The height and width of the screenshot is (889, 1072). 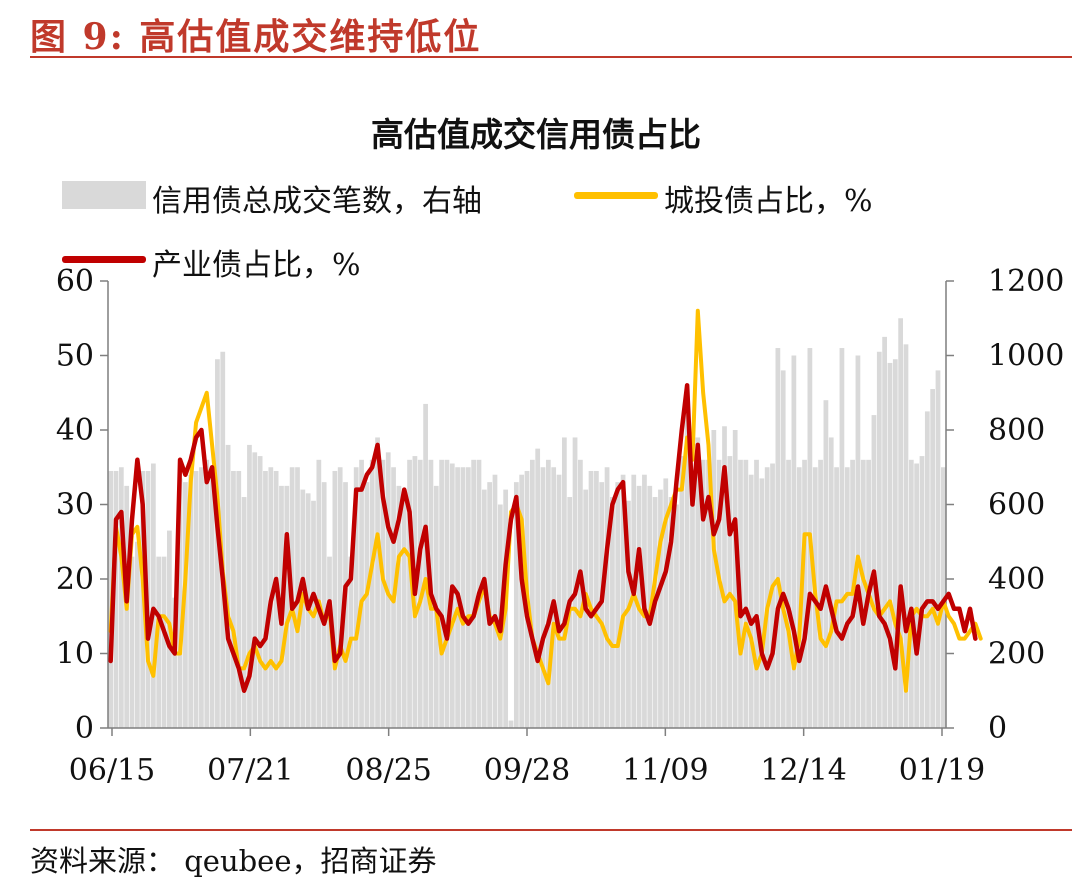 What do you see at coordinates (104, 195) in the screenshot?
I see `legend-swatch-bars` at bounding box center [104, 195].